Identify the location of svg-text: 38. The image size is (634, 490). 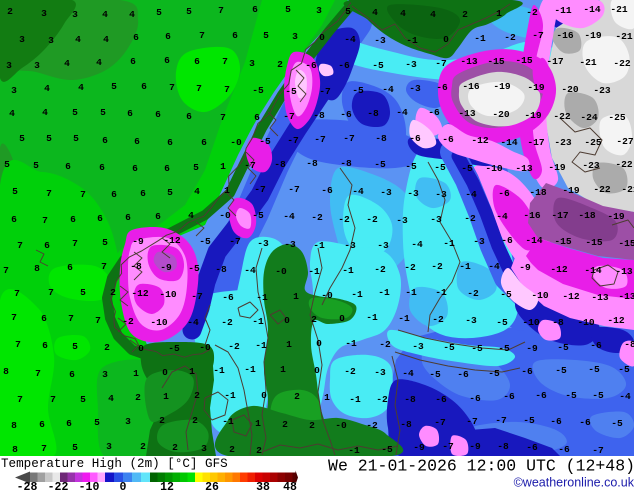
(263, 485).